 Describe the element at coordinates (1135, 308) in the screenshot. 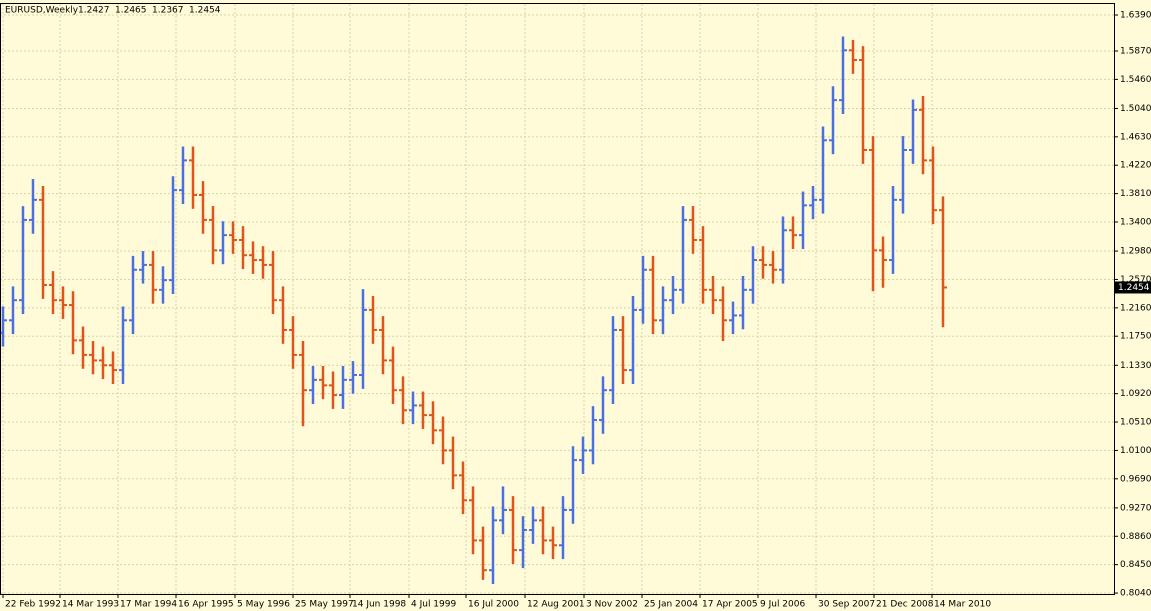

I see `y-tick-label: 1.2160` at that location.